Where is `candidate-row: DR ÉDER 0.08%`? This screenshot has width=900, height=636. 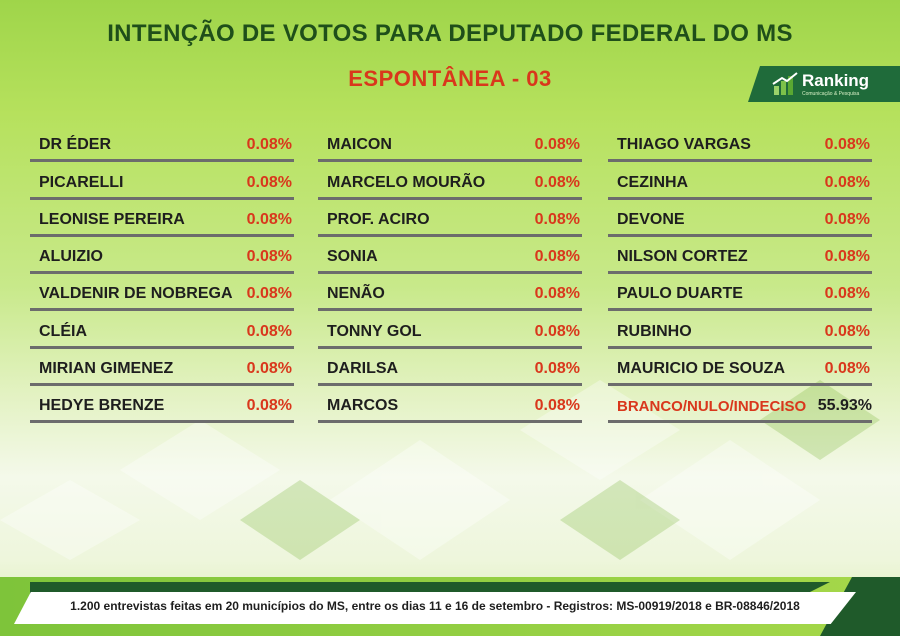 candidate-row: DR ÉDER 0.08% is located at coordinates (162, 144).